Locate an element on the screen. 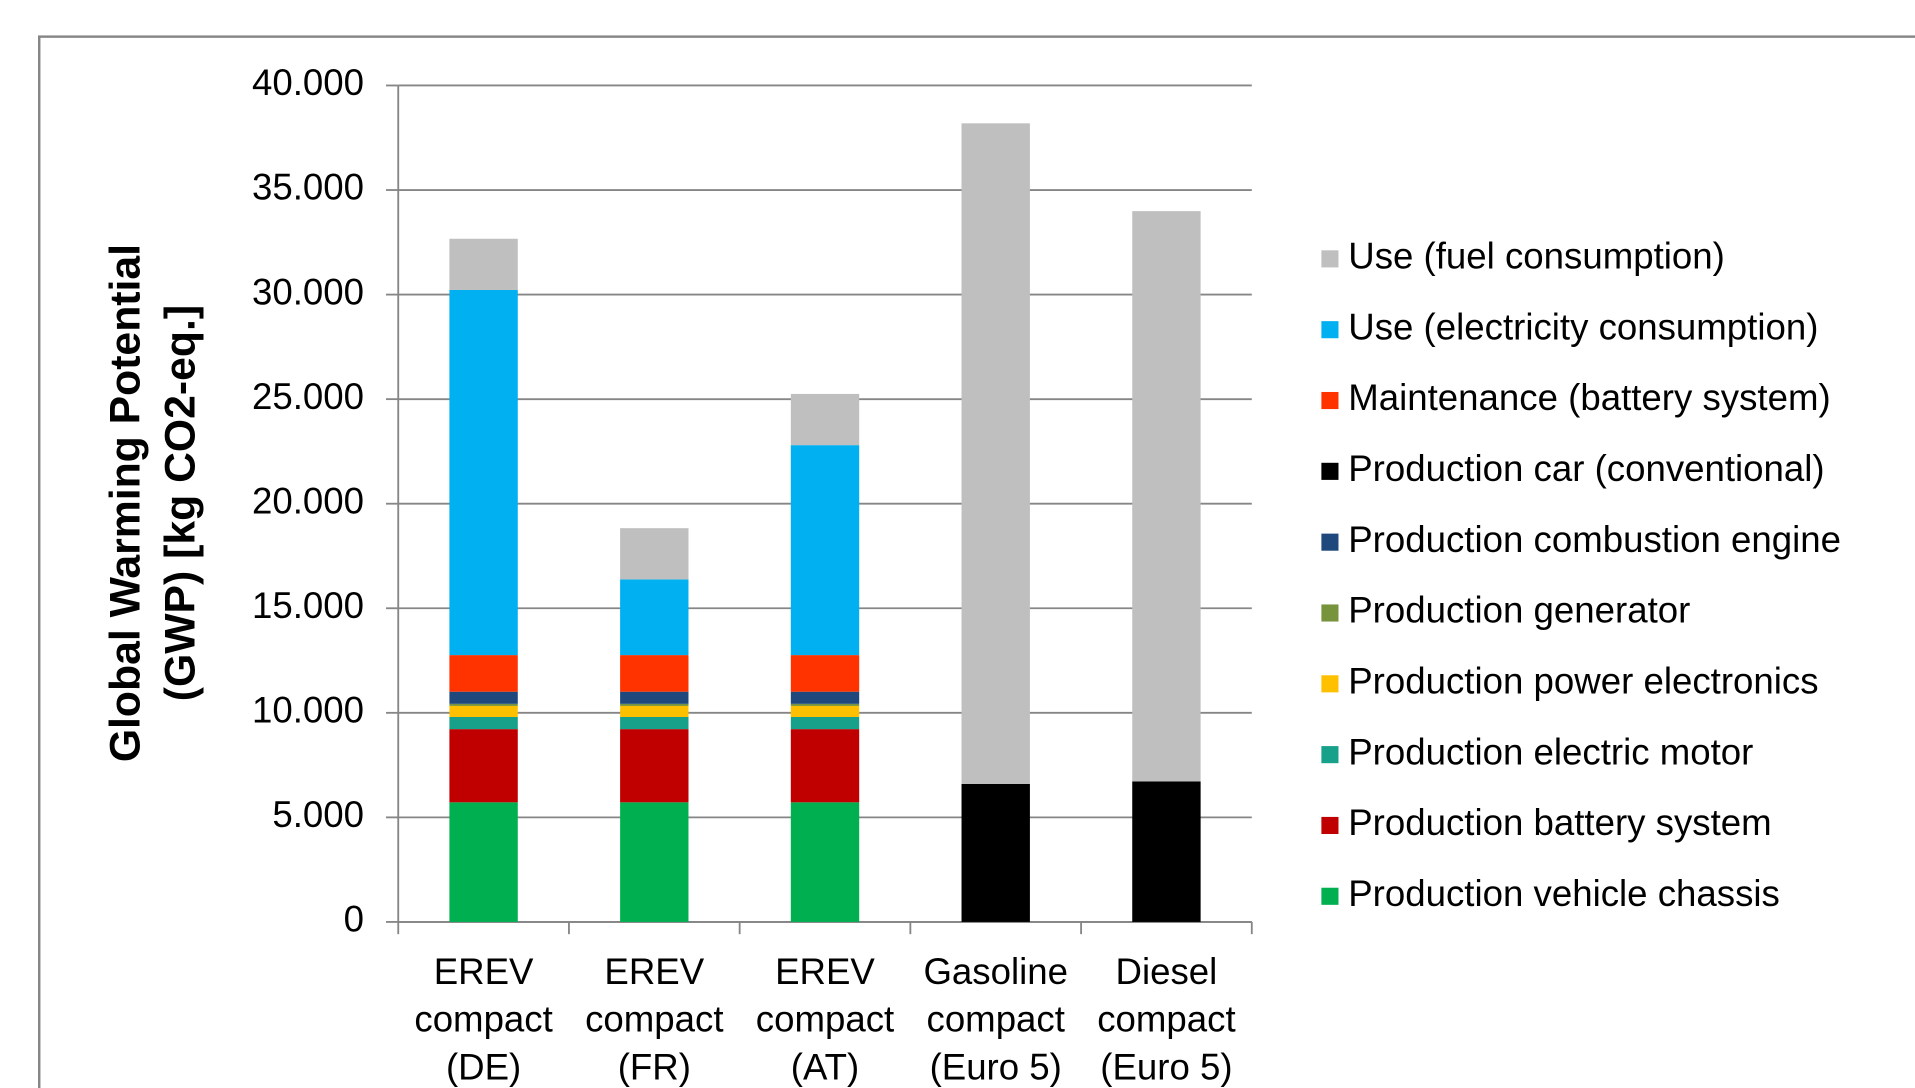 The image size is (1915, 1088). x-tick-label: (AT) is located at coordinates (825, 1066).